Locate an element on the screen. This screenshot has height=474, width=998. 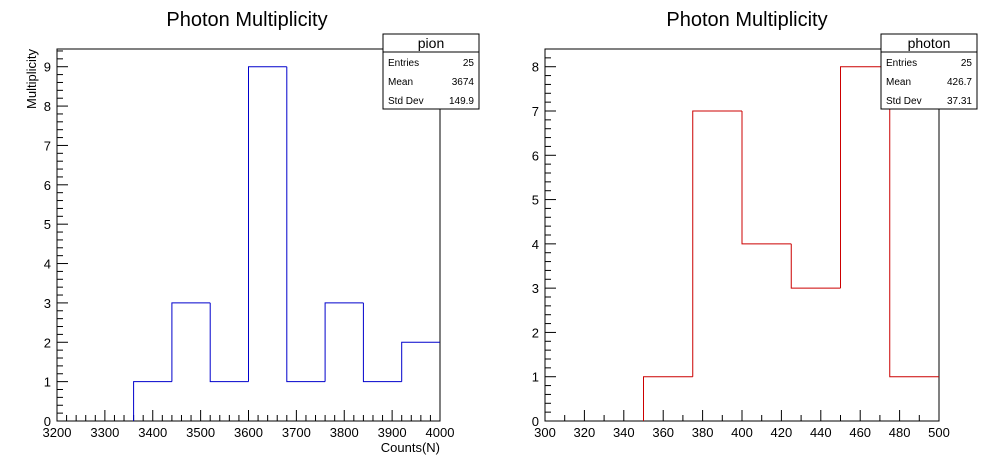
stats-value: 149.9 is located at coordinates (461, 101).